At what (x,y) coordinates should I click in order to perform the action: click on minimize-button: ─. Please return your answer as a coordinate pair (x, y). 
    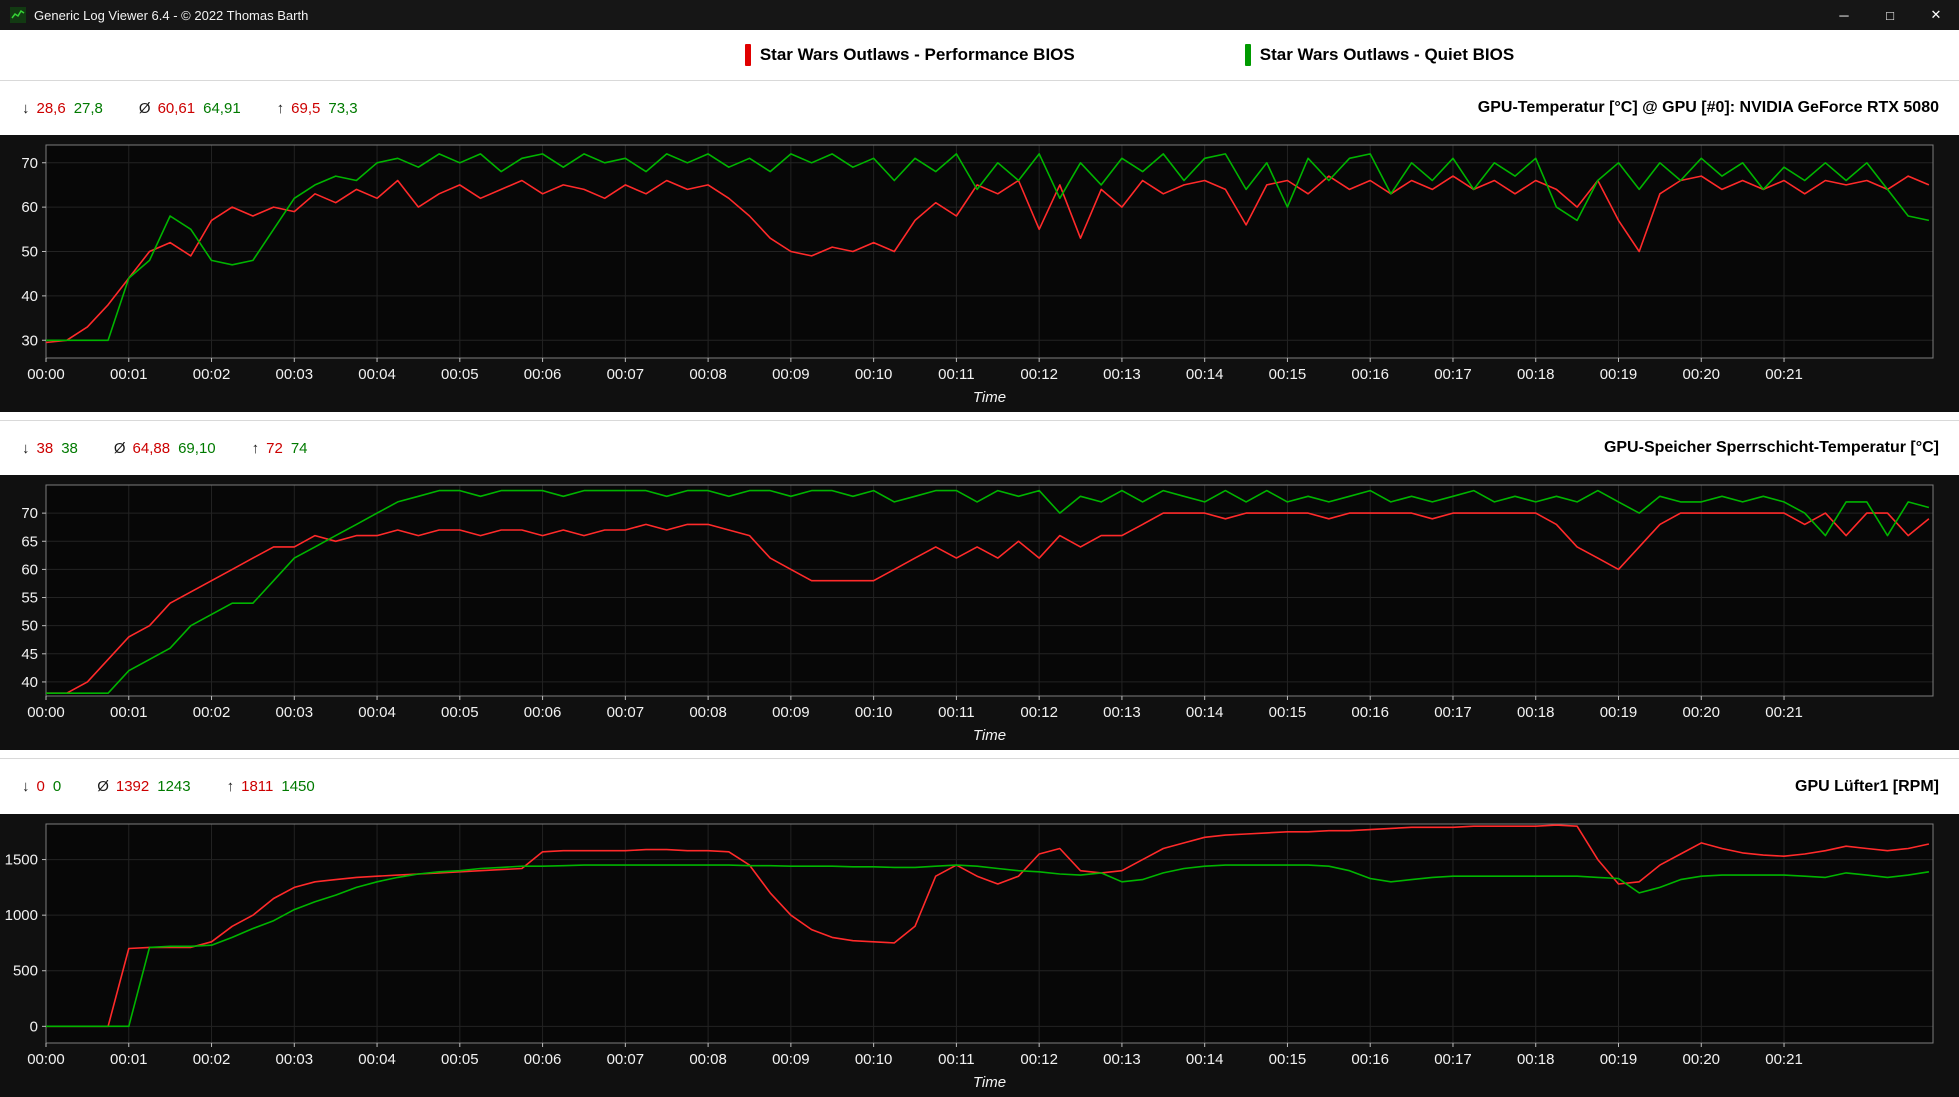
    Looking at the image, I should click on (1844, 15).